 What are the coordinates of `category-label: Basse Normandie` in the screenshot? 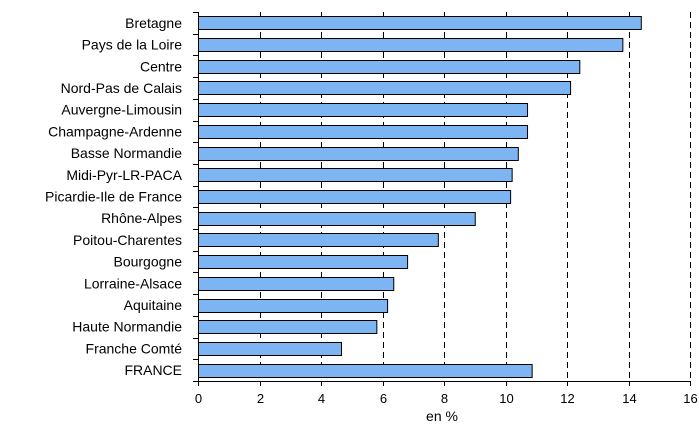 It's located at (126, 153).